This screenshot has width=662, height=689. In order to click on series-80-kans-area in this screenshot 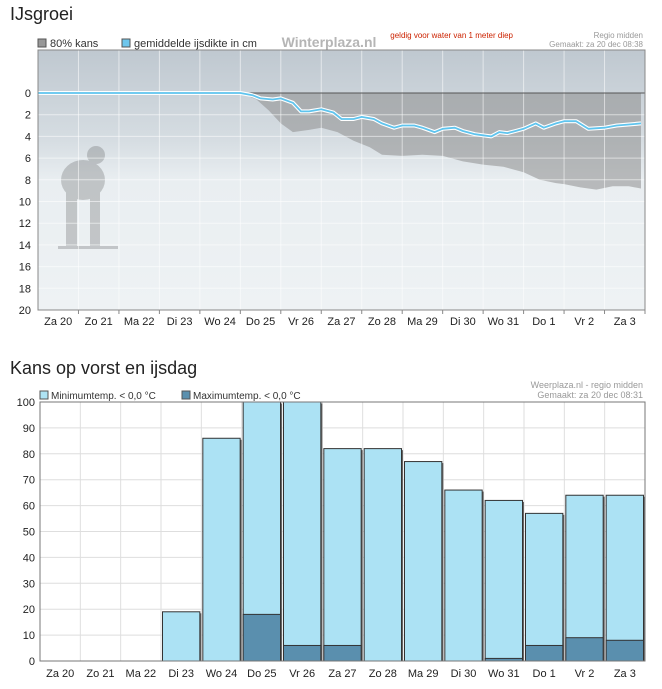, I will do `click(339, 141)`.